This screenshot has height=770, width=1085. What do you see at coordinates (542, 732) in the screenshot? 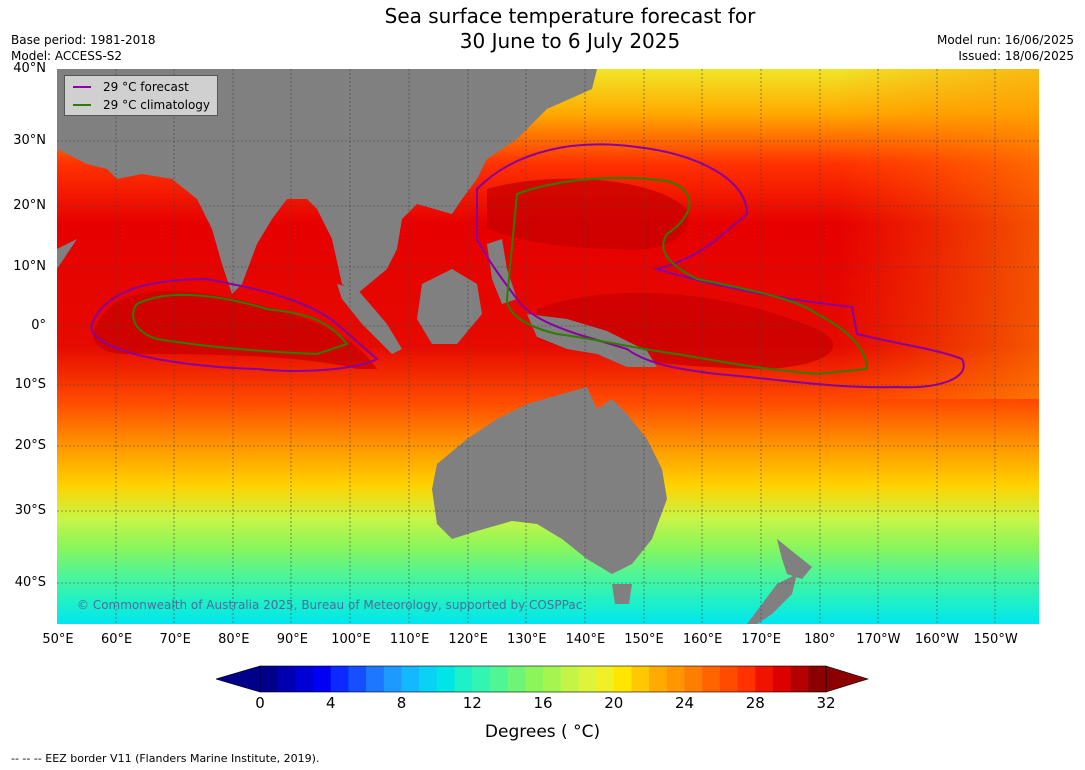
I see `colorbar-title: Degrees ( °C)` at bounding box center [542, 732].